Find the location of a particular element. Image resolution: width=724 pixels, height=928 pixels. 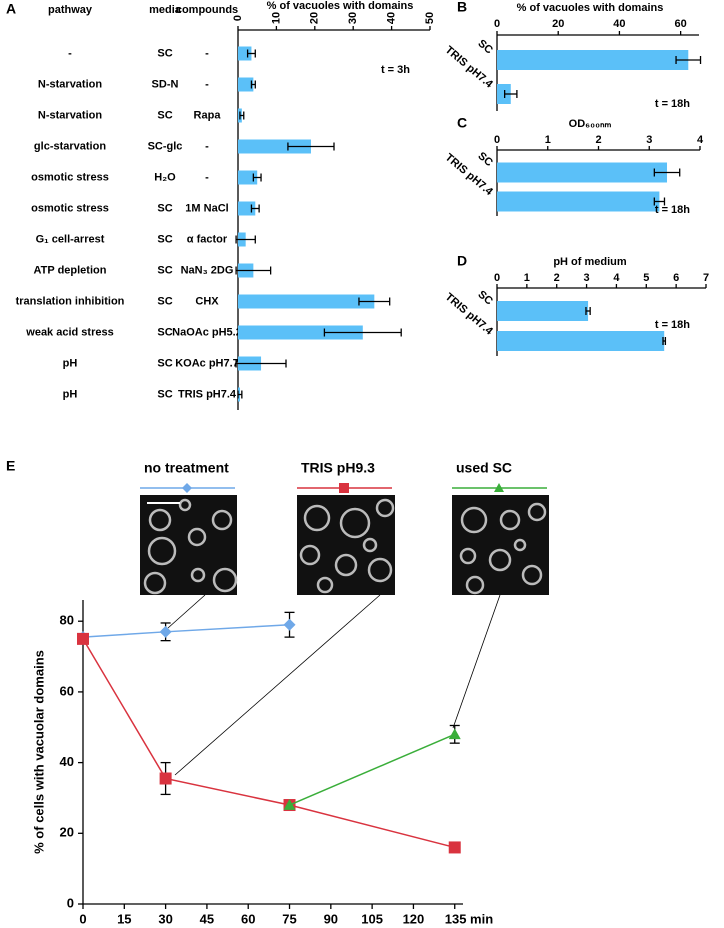

x-tick-label: 90 is located at coordinates (331, 918).